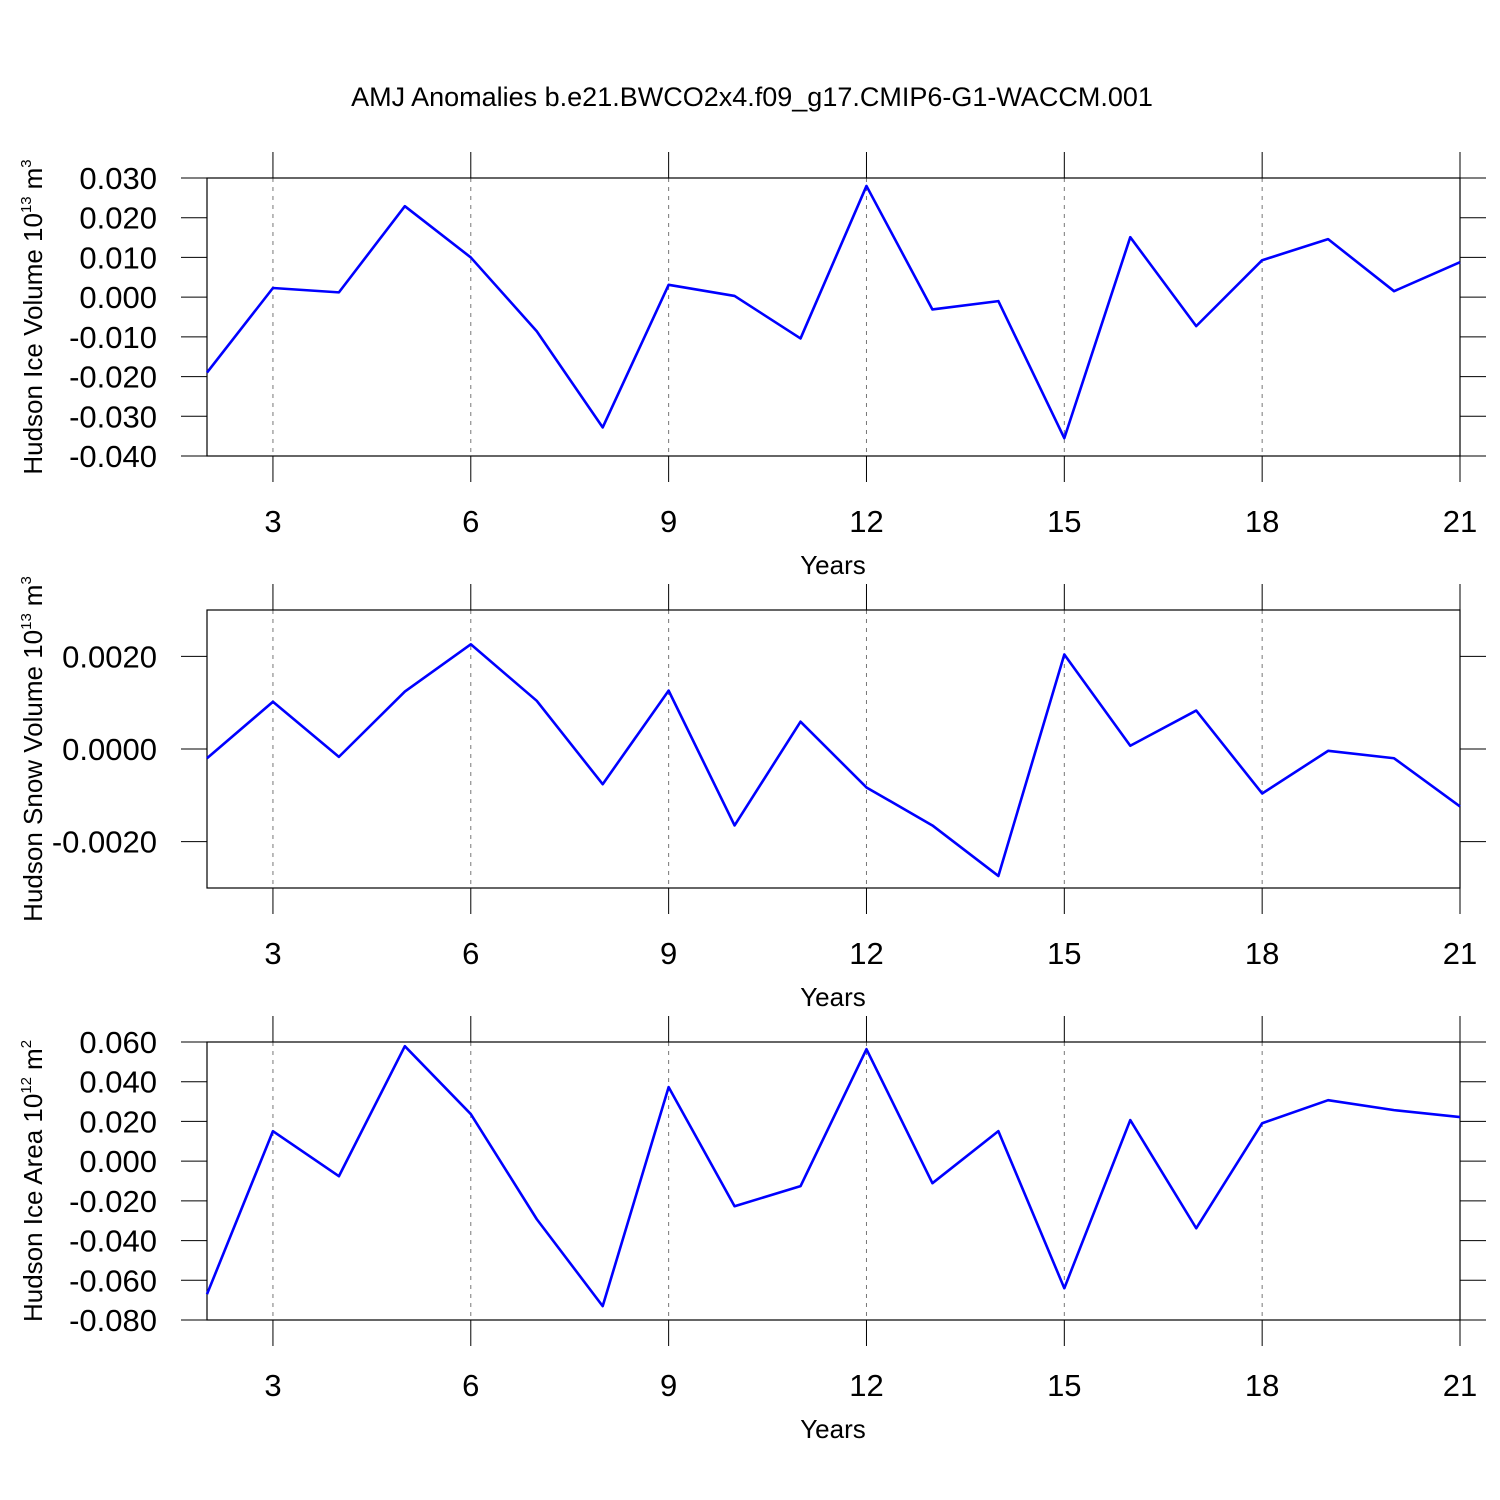  I want to click on y-axis-label: Hudson Ice Volume 1013 m3, so click(33, 316).